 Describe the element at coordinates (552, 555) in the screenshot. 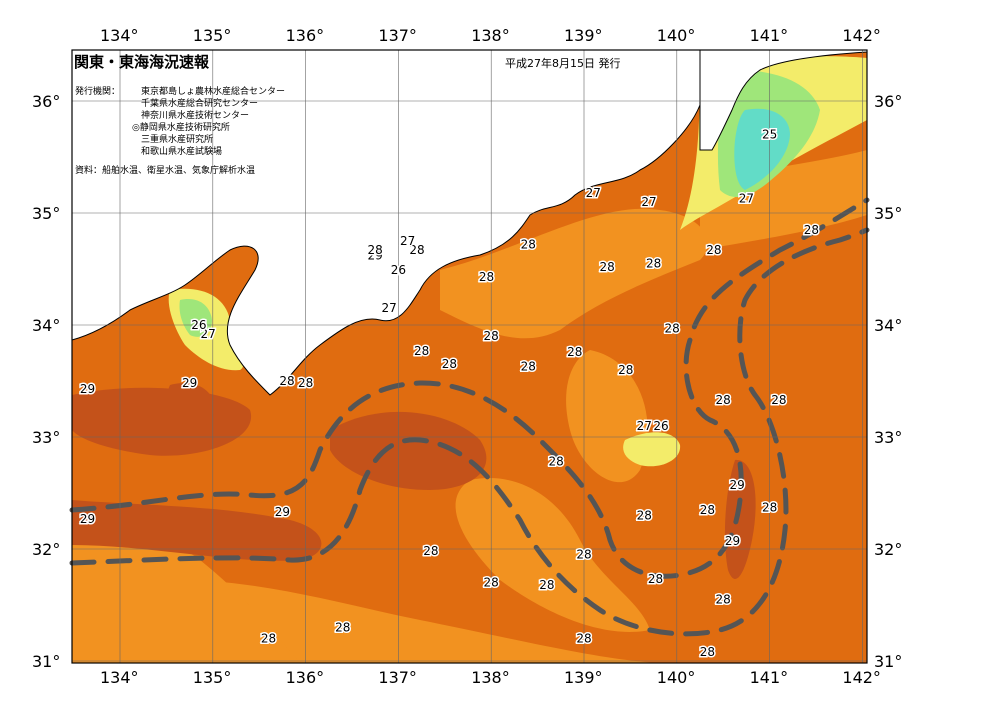

I see `sst-band-27-center` at that location.